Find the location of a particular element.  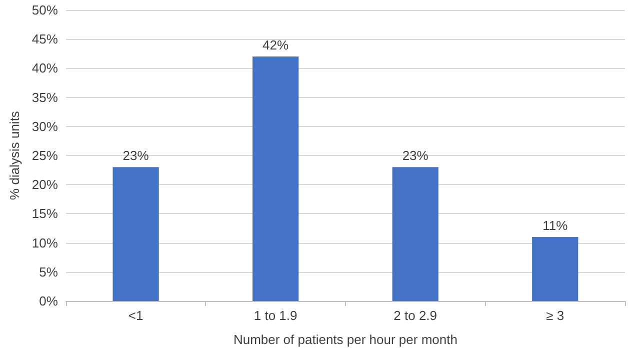

y-tick-label: 10% is located at coordinates (45, 242).